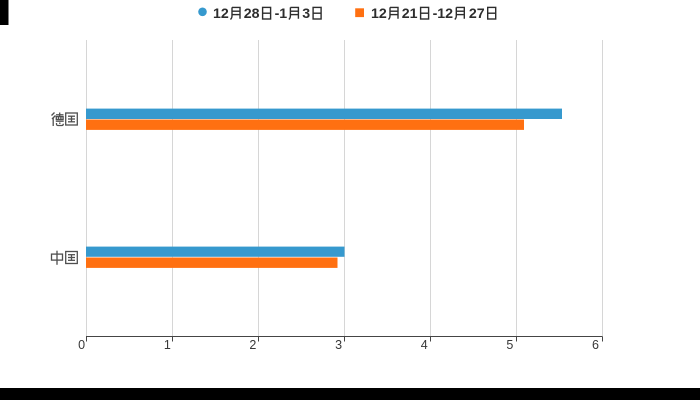 Image resolution: width=700 pixels, height=400 pixels. What do you see at coordinates (252, 345) in the screenshot?
I see `svg-text: 2` at bounding box center [252, 345].